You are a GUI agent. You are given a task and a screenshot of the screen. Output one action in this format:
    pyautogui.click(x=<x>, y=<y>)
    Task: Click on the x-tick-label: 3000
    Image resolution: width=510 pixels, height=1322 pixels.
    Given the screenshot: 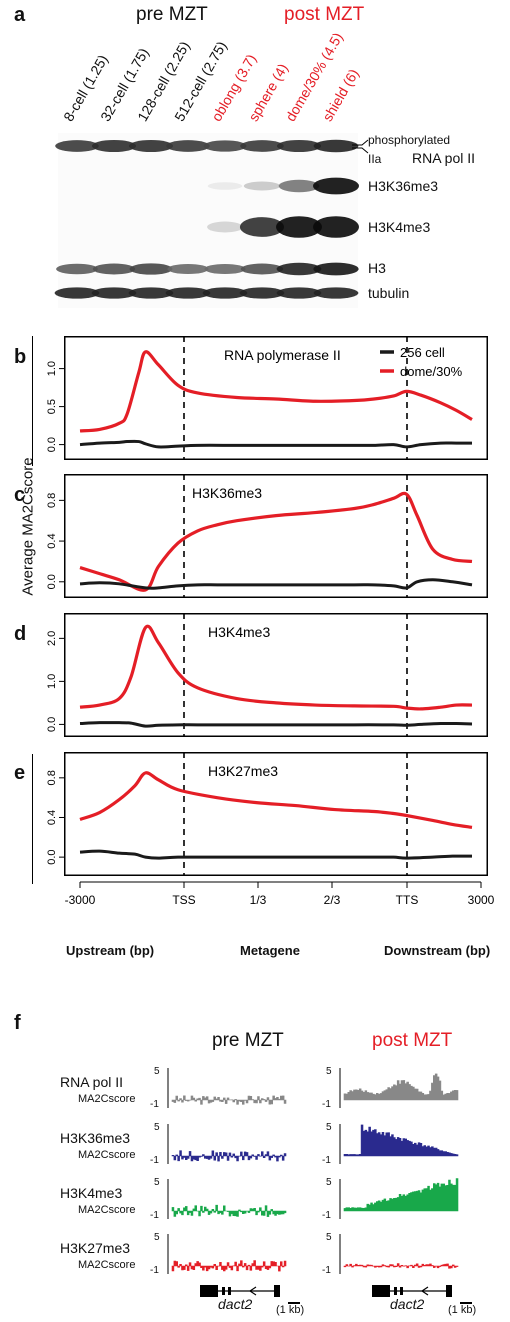 What is the action you would take?
    pyautogui.click(x=481, y=900)
    